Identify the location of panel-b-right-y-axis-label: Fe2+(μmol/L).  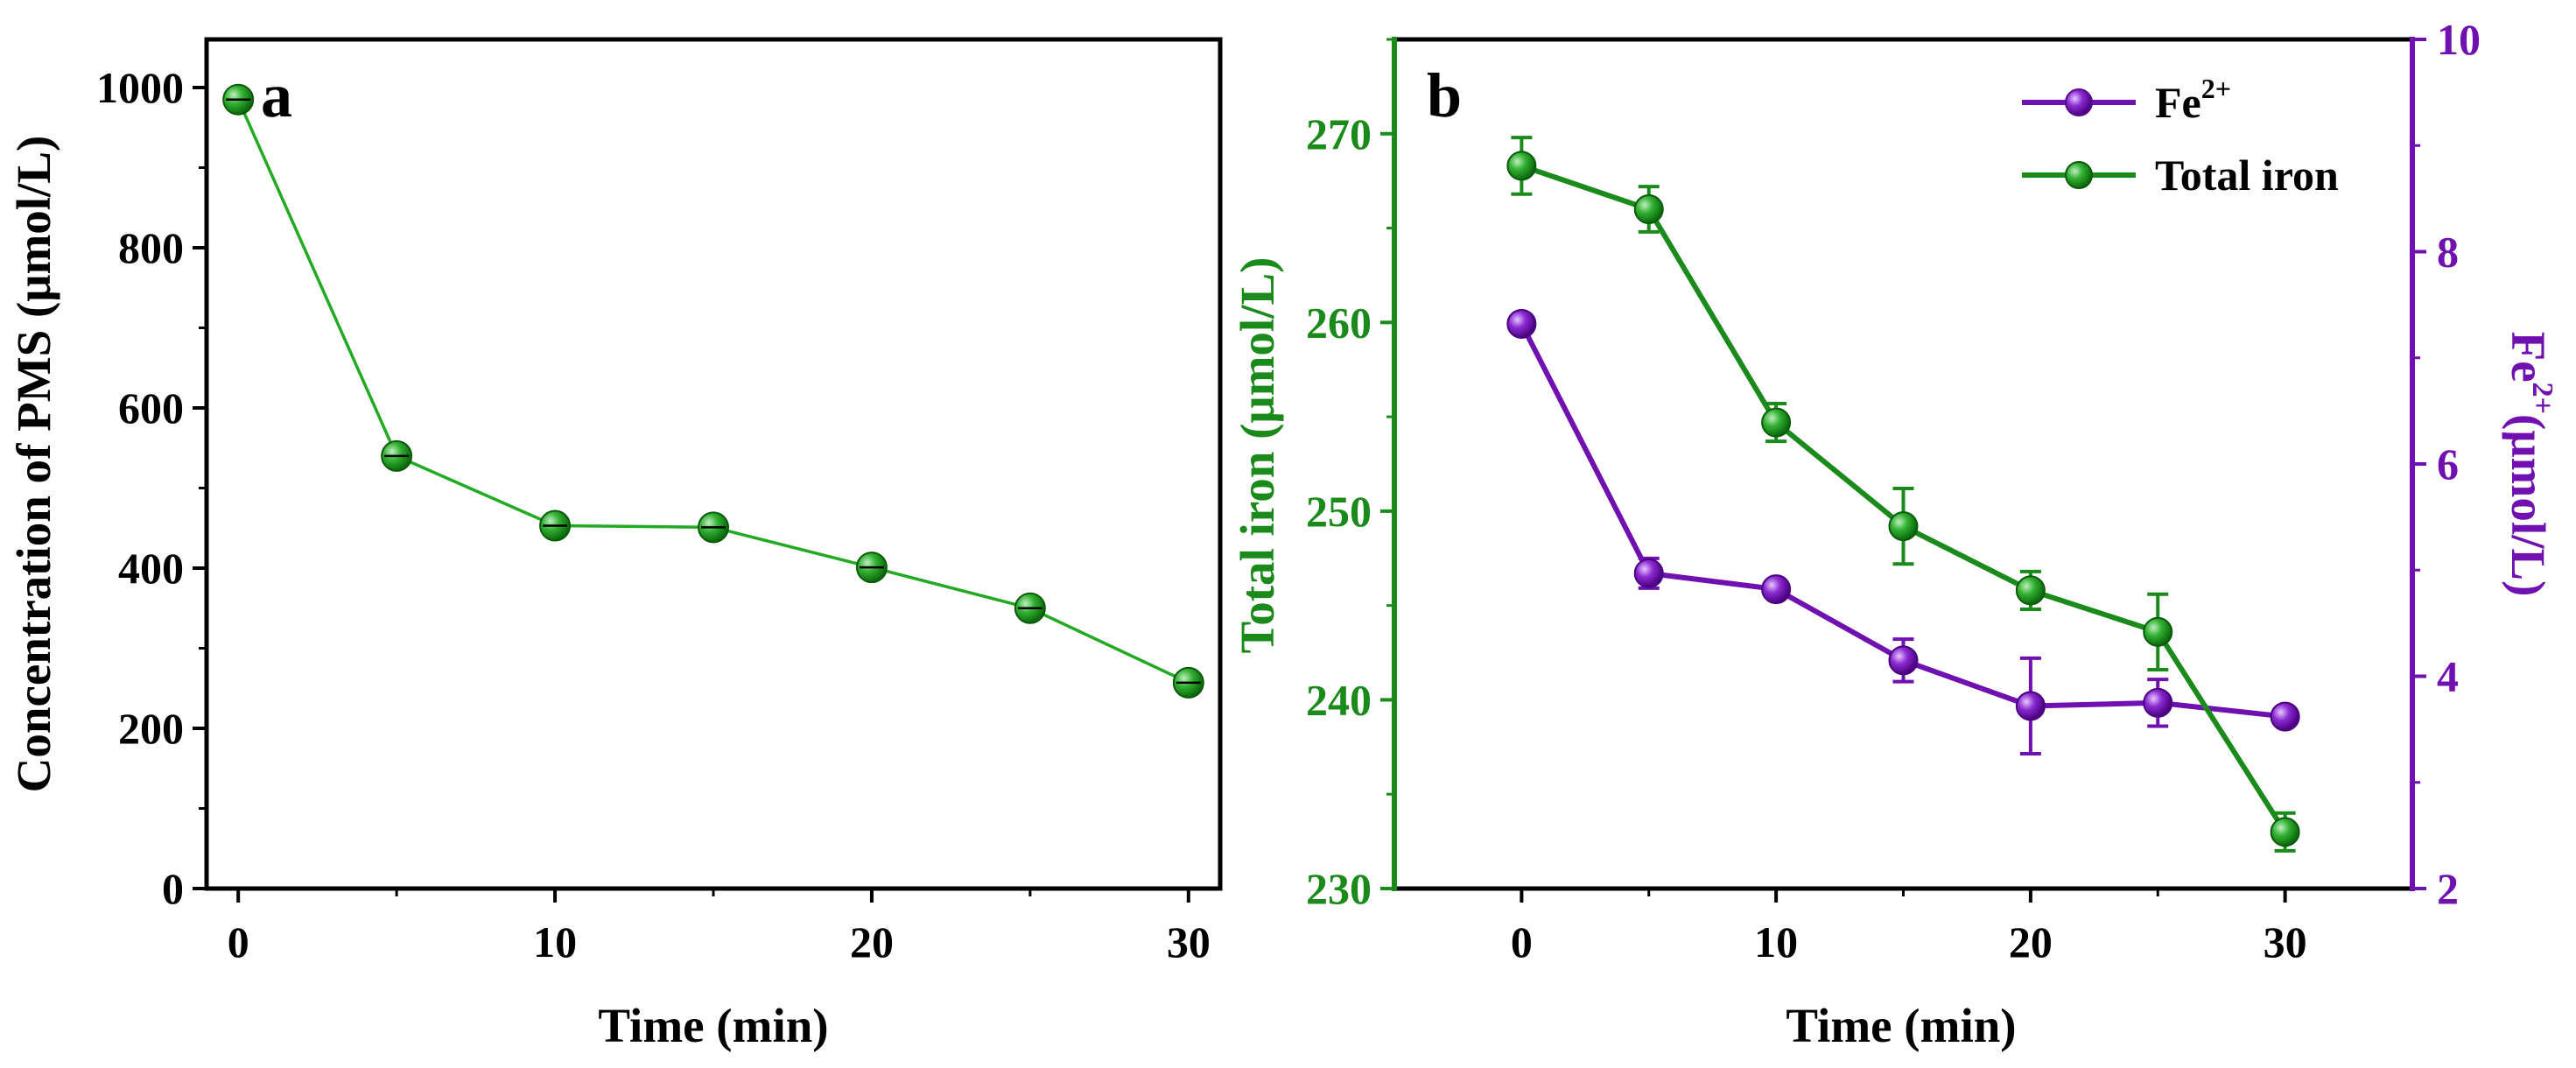
(2530, 464).